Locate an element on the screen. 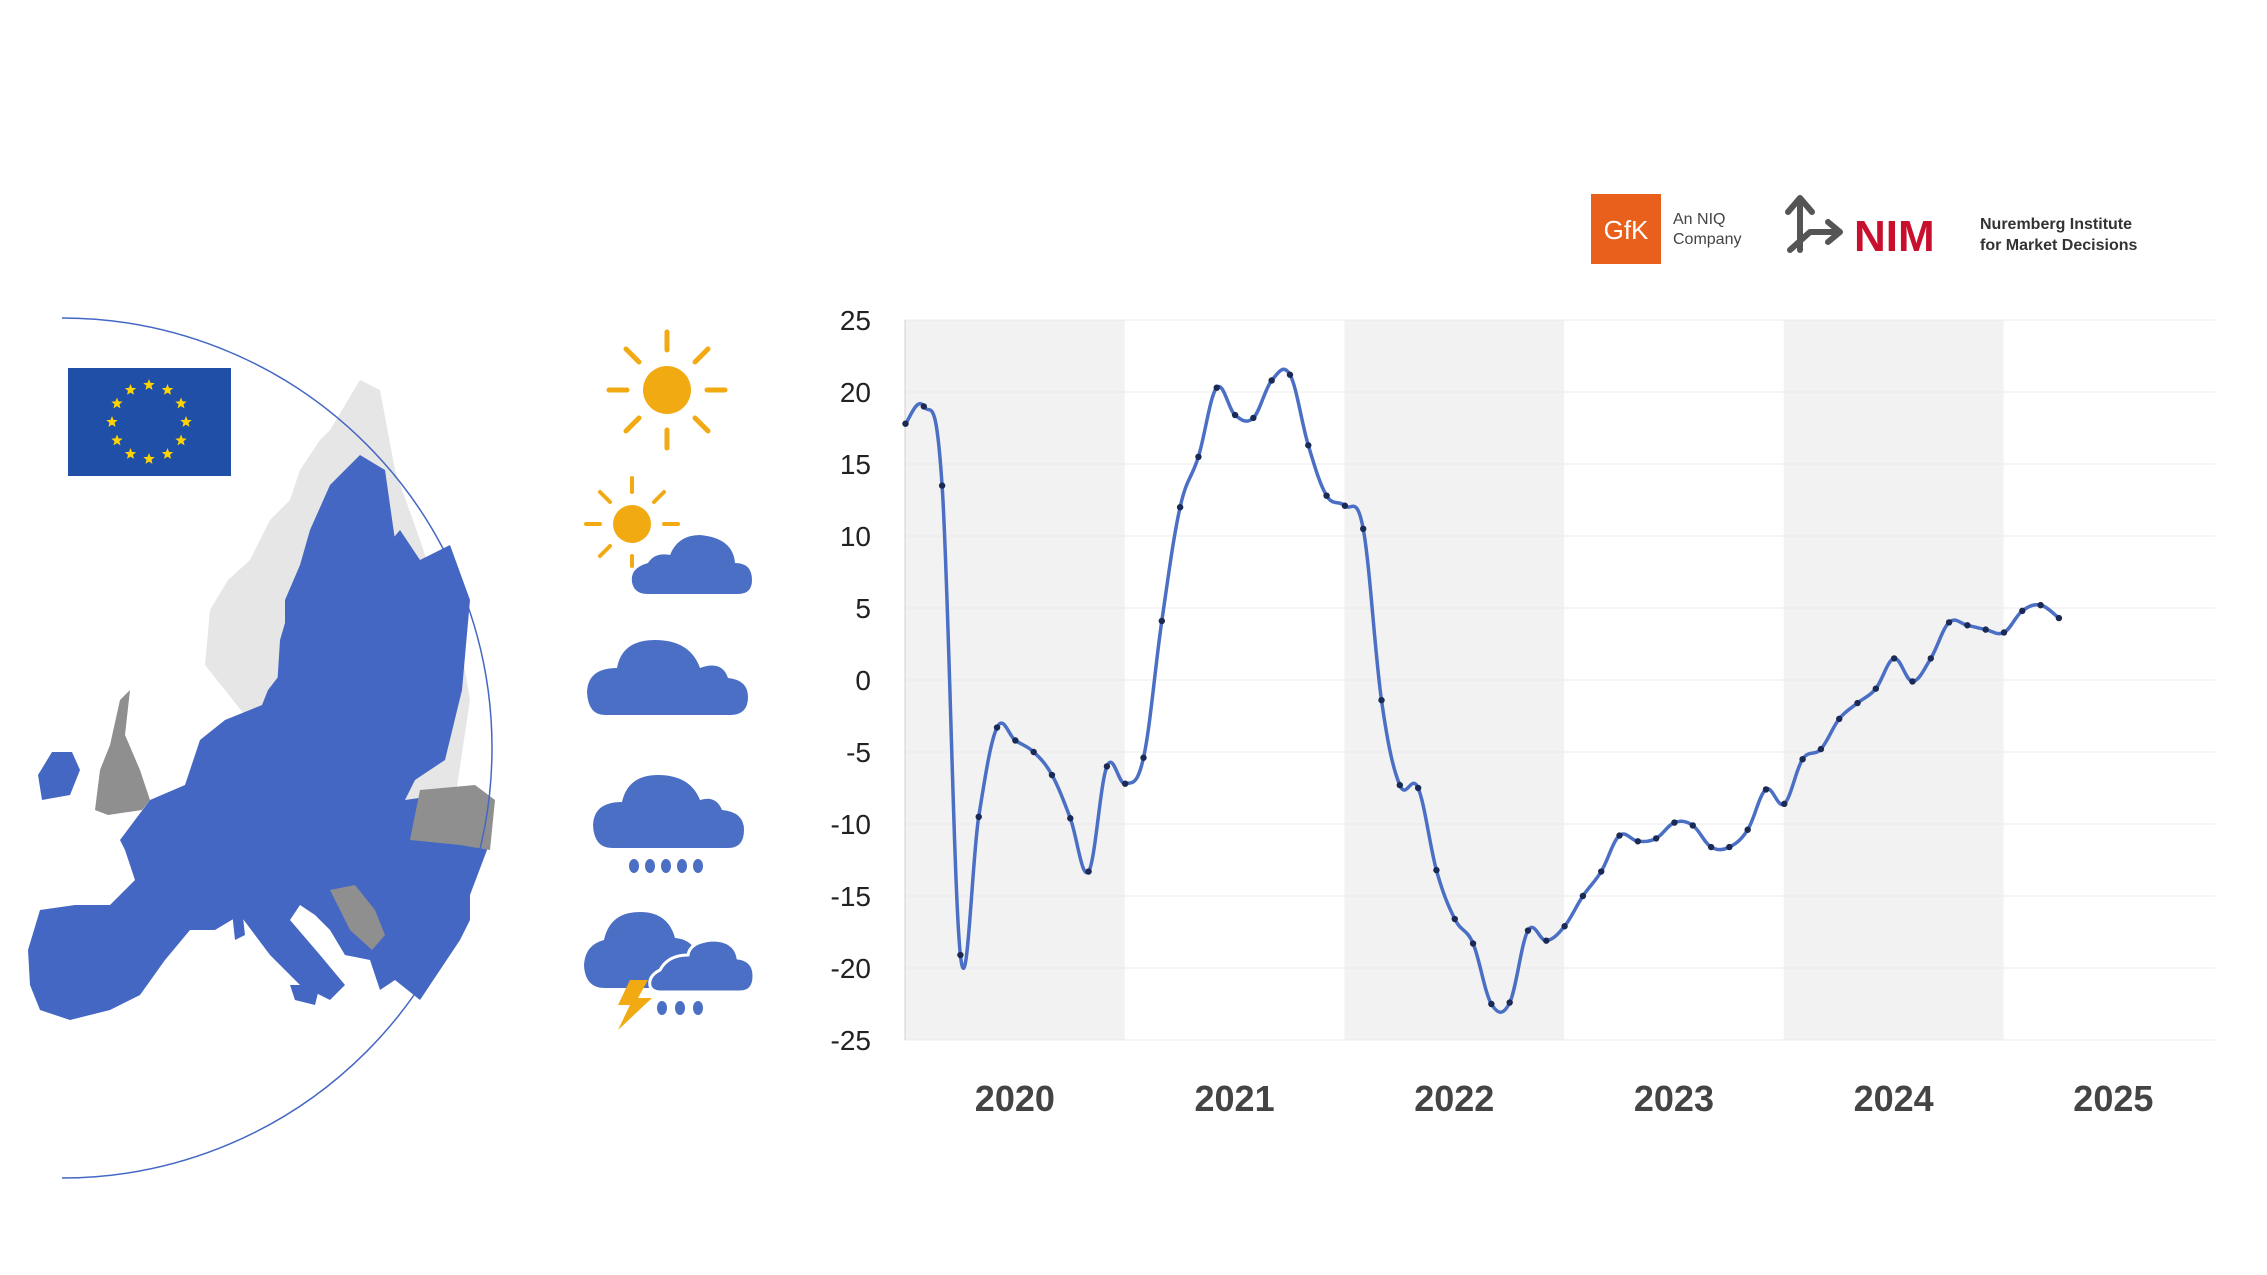 Image resolution: width=2267 pixels, height=1275 pixels. map-finland is located at coordinates (417, 615).